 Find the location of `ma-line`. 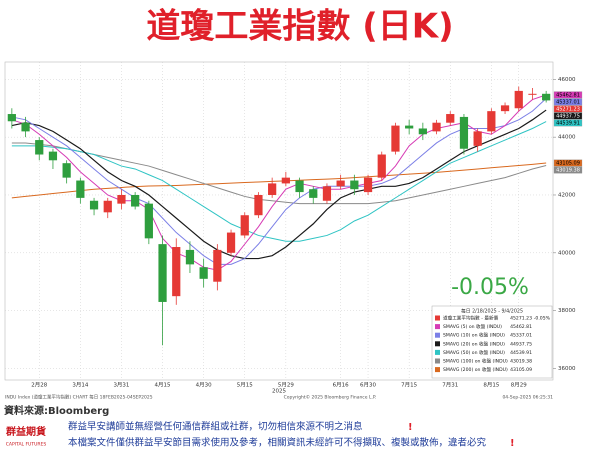

ma-line is located at coordinates (279, 173).